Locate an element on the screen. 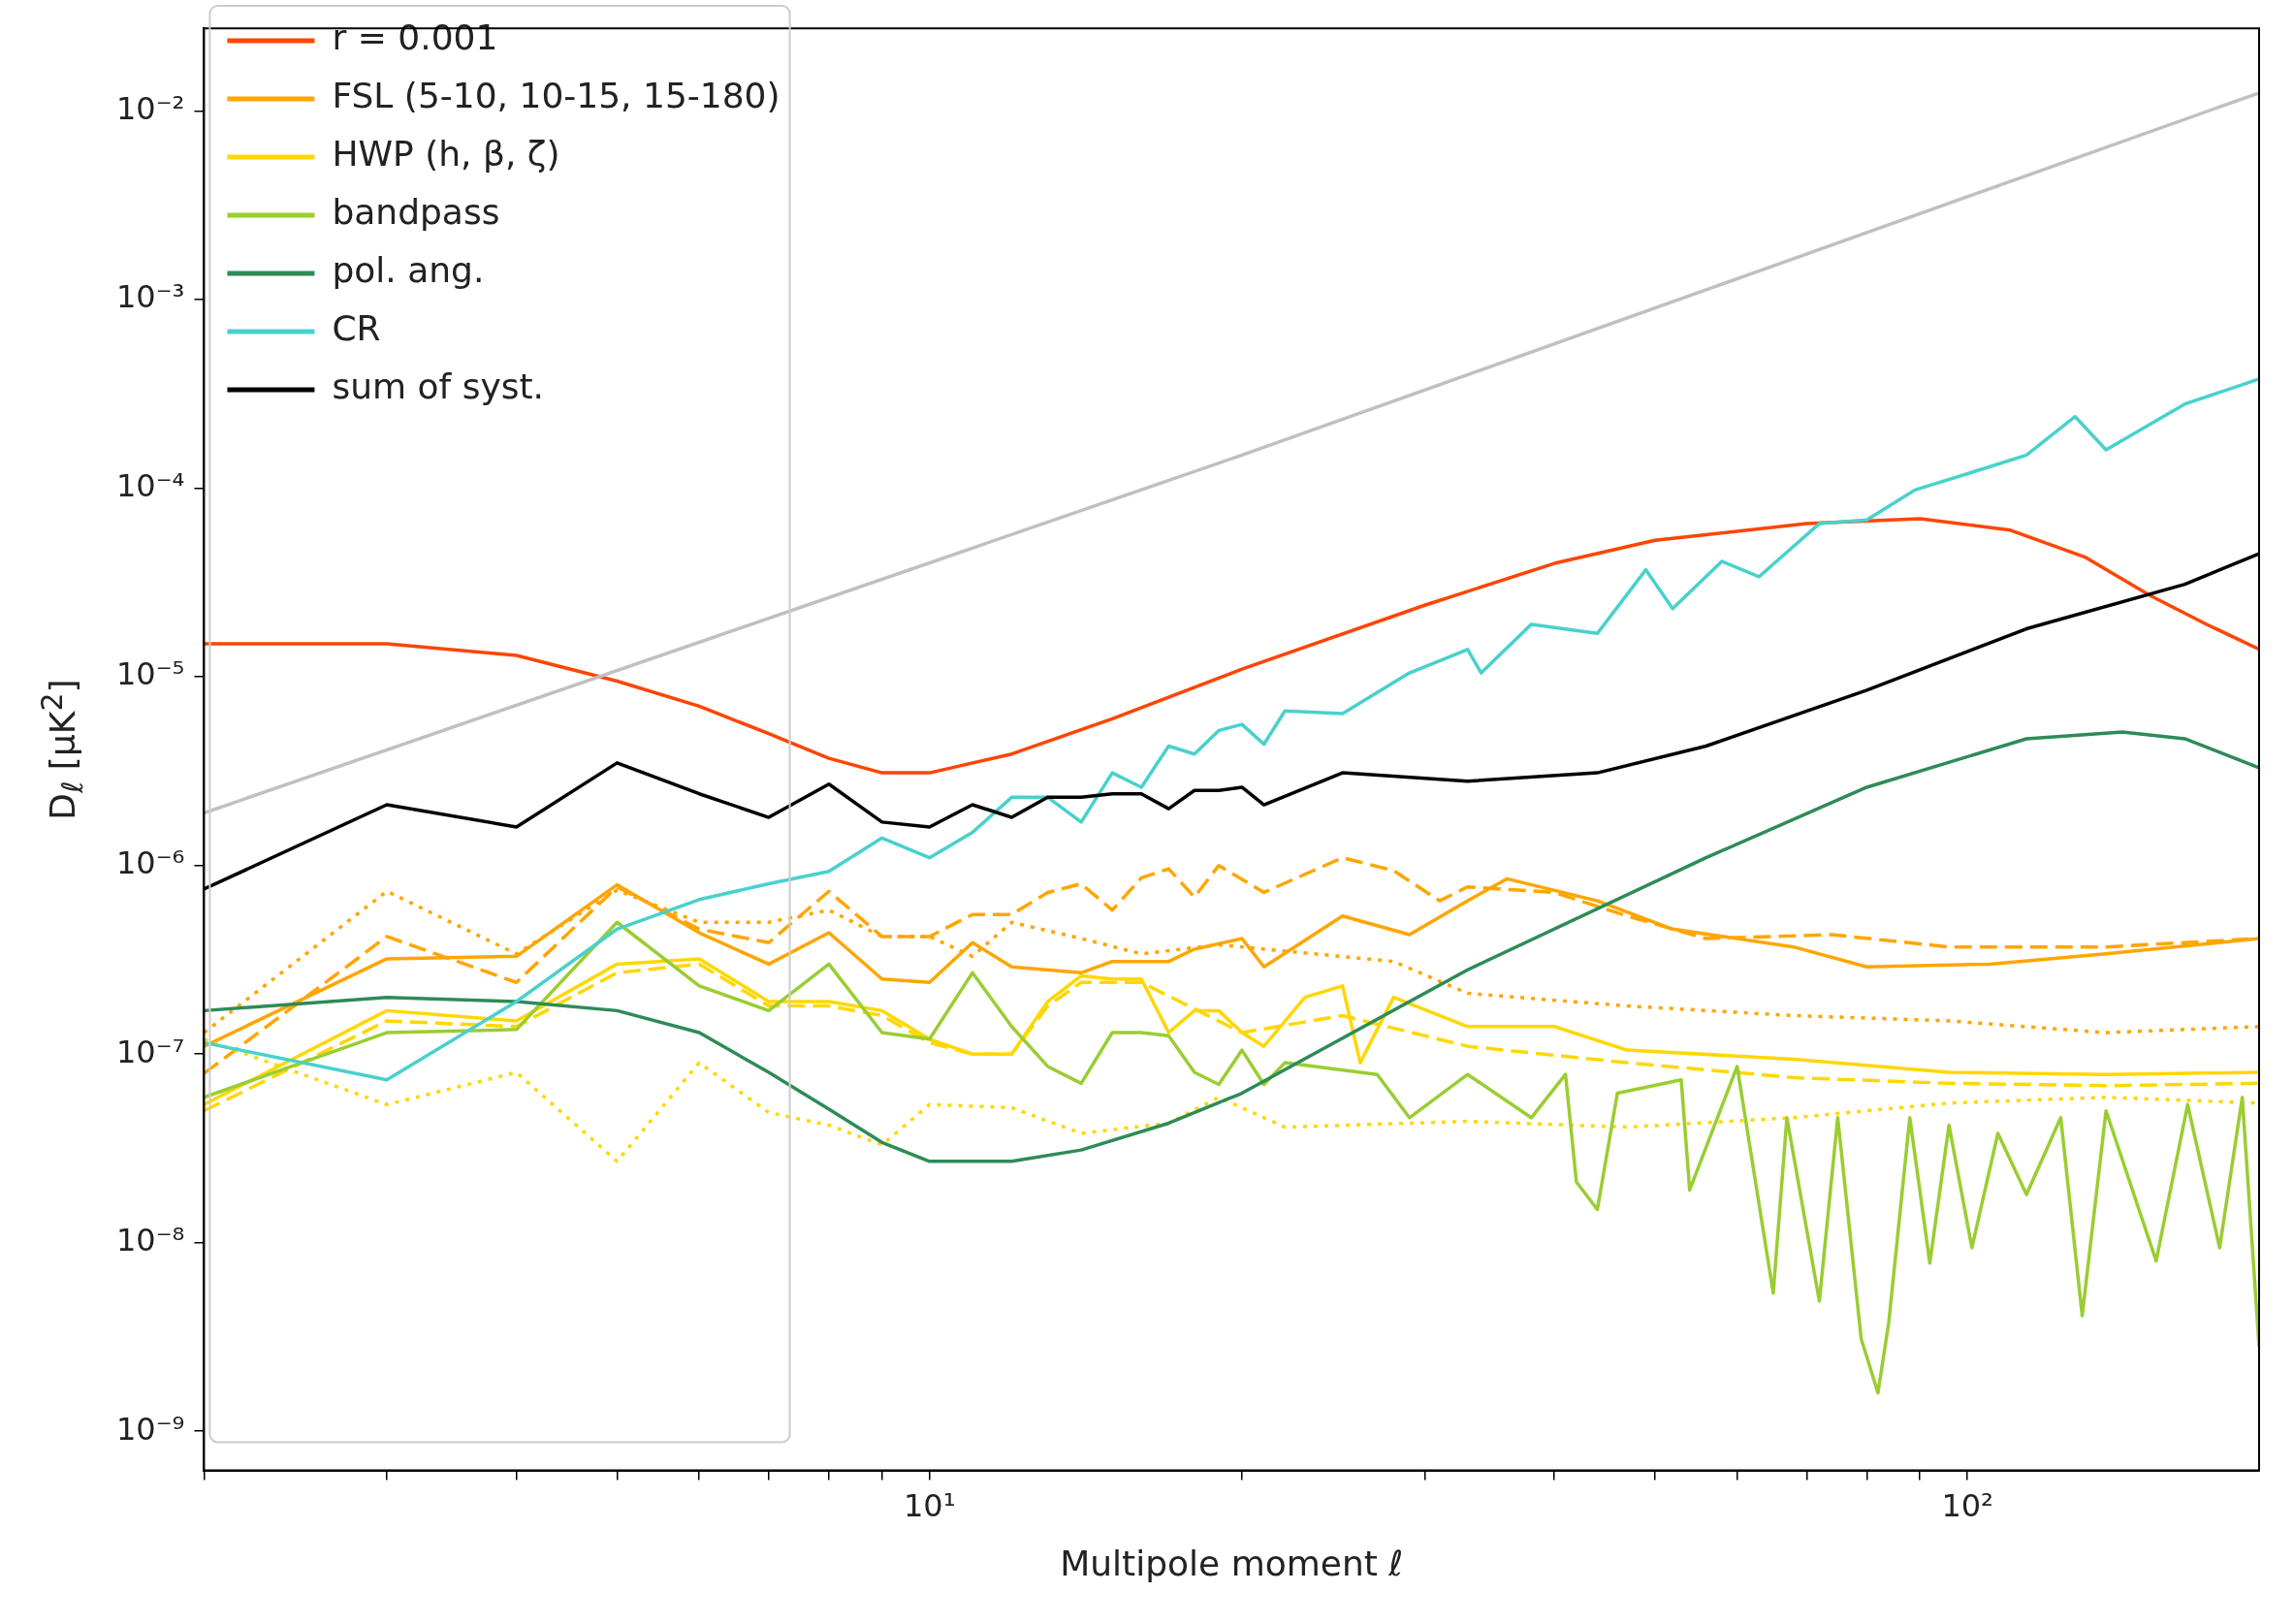 This screenshot has width=2294, height=1624. y-tick-label: 10⁻⁸ is located at coordinates (150, 1240).